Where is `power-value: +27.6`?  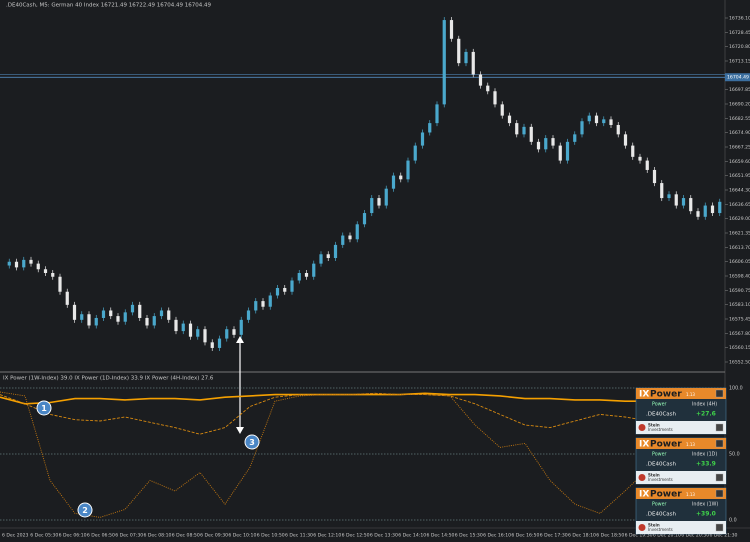
power-value: +27.6 is located at coordinates (706, 414).